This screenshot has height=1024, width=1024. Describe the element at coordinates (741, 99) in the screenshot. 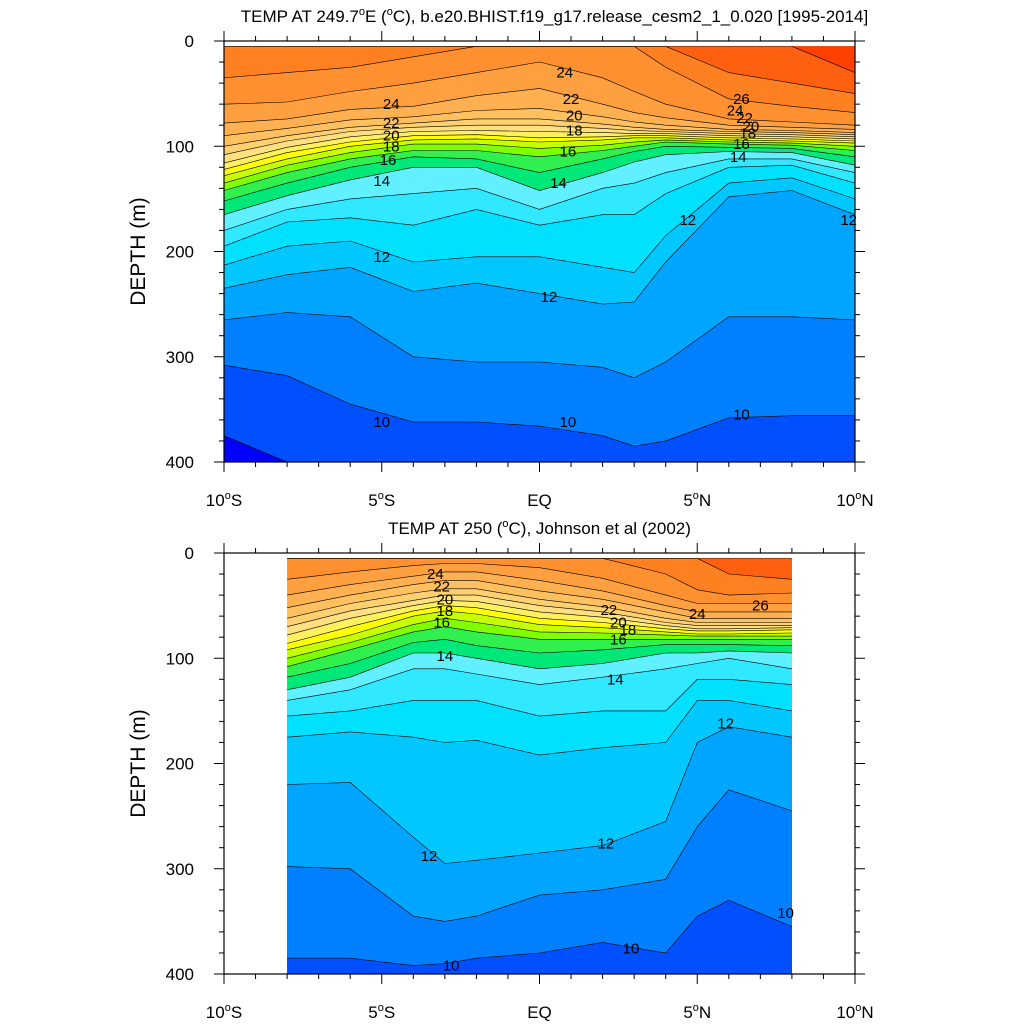

I see `contour-label: 26` at that location.